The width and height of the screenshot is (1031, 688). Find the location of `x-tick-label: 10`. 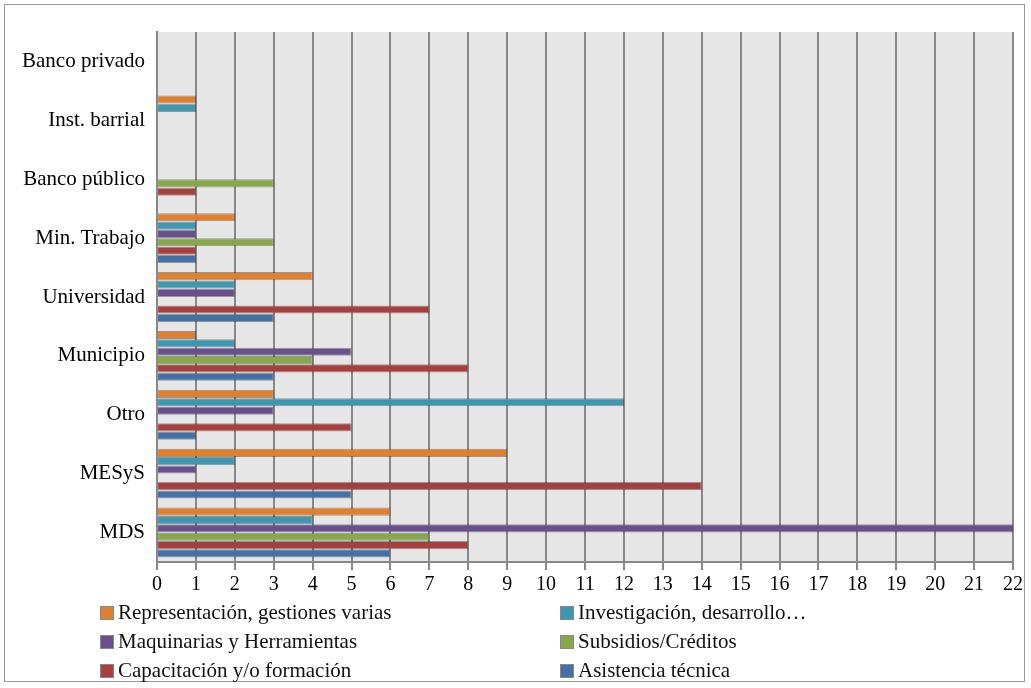

x-tick-label: 10 is located at coordinates (546, 583).